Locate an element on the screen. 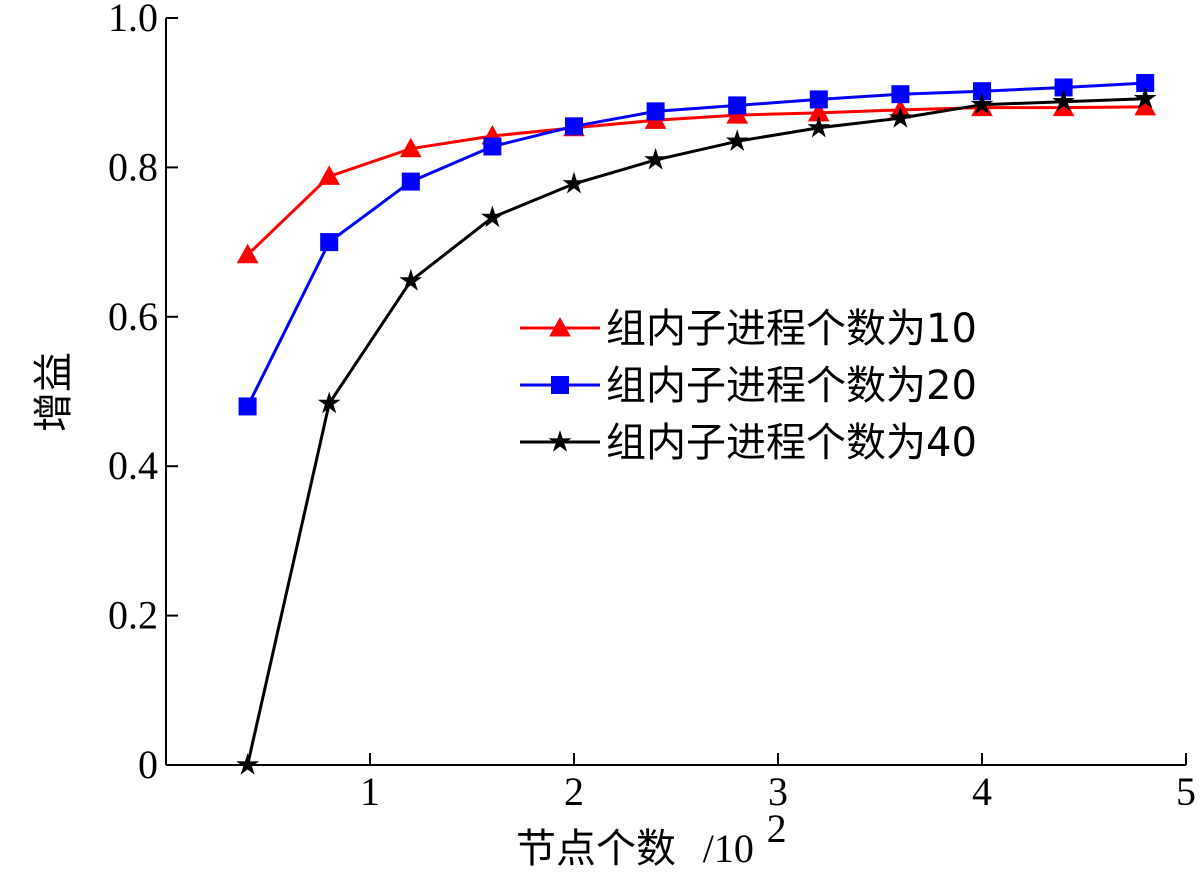  y-tick-label: 1.0 is located at coordinates (133, 20).